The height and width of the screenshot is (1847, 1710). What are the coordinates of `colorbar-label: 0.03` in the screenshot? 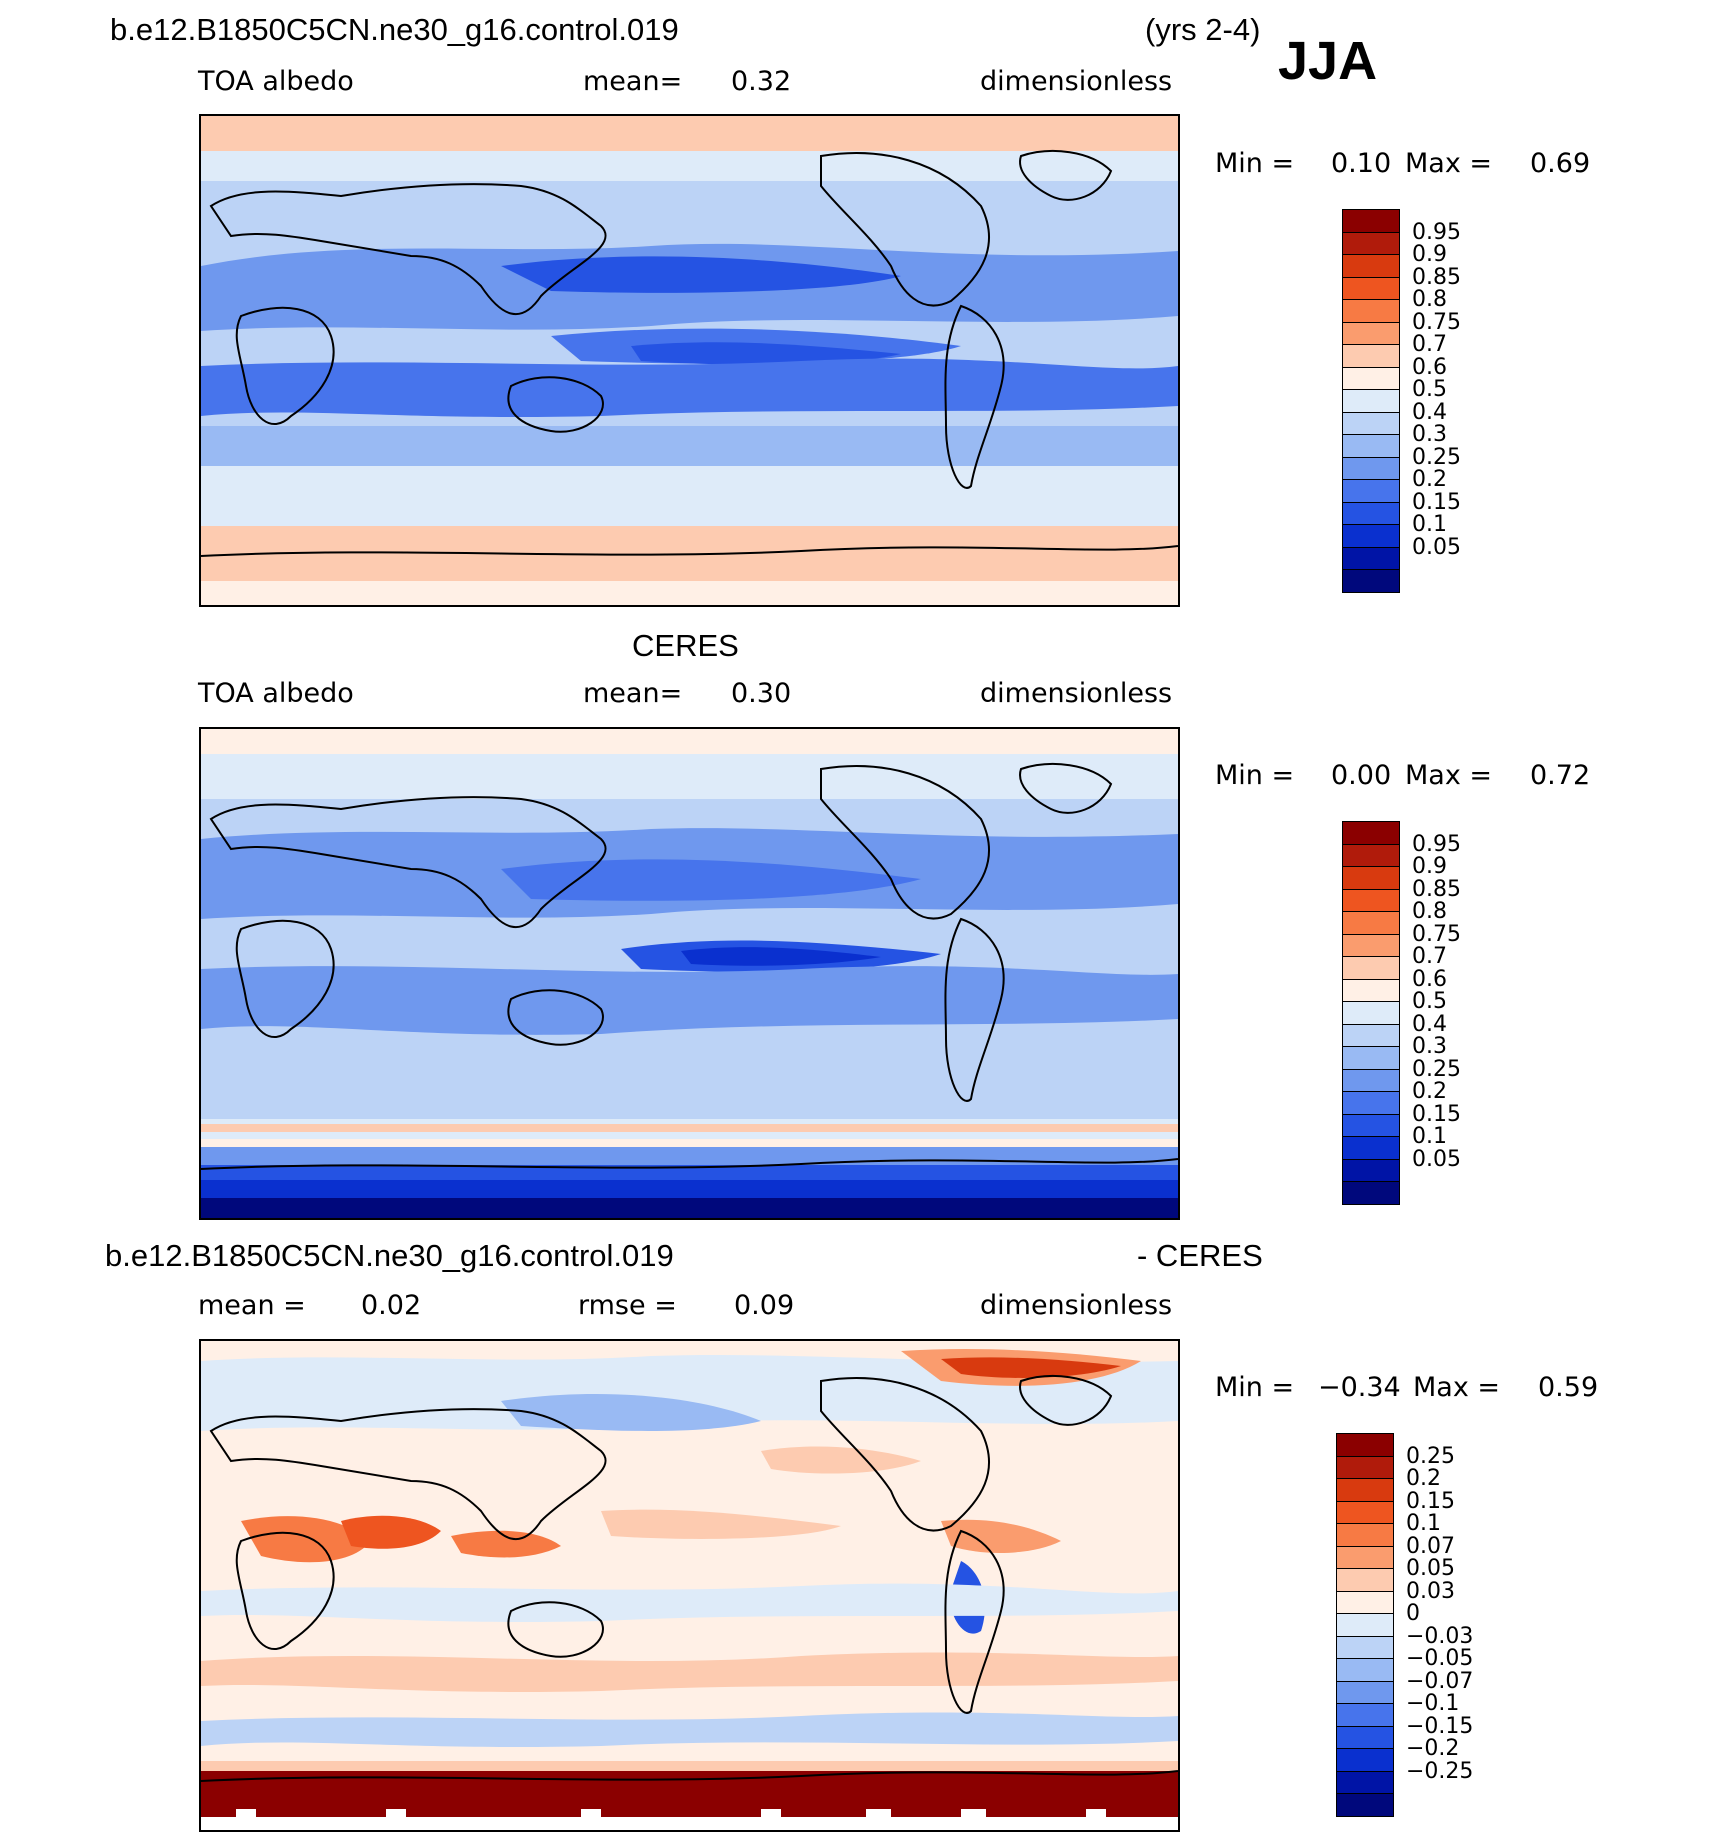 It's located at (1430, 1591).